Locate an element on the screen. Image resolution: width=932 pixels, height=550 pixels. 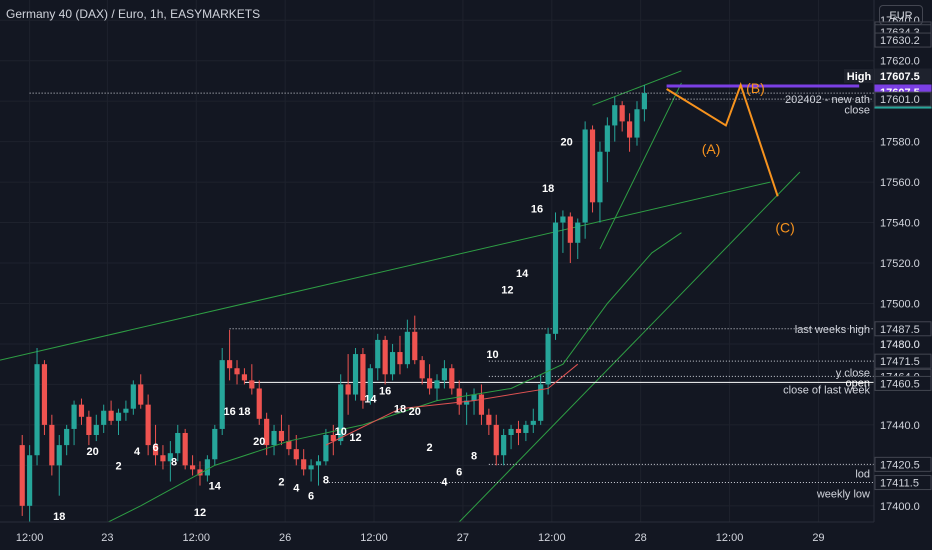
hour-label: 14 is located at coordinates (522, 274).